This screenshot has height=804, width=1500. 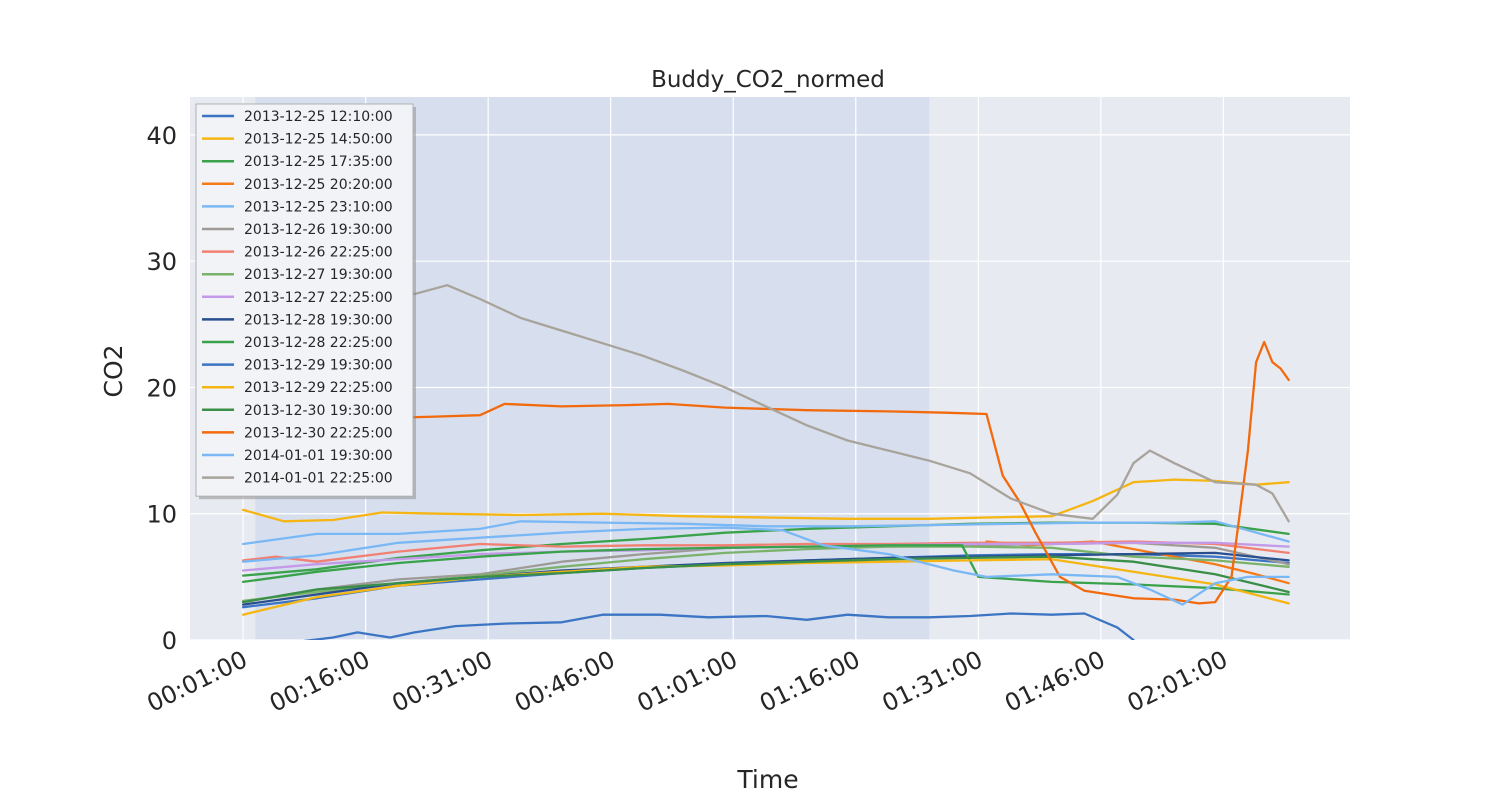 What do you see at coordinates (318, 343) in the screenshot?
I see `legend-label: 2013-12-28 22:25:00` at bounding box center [318, 343].